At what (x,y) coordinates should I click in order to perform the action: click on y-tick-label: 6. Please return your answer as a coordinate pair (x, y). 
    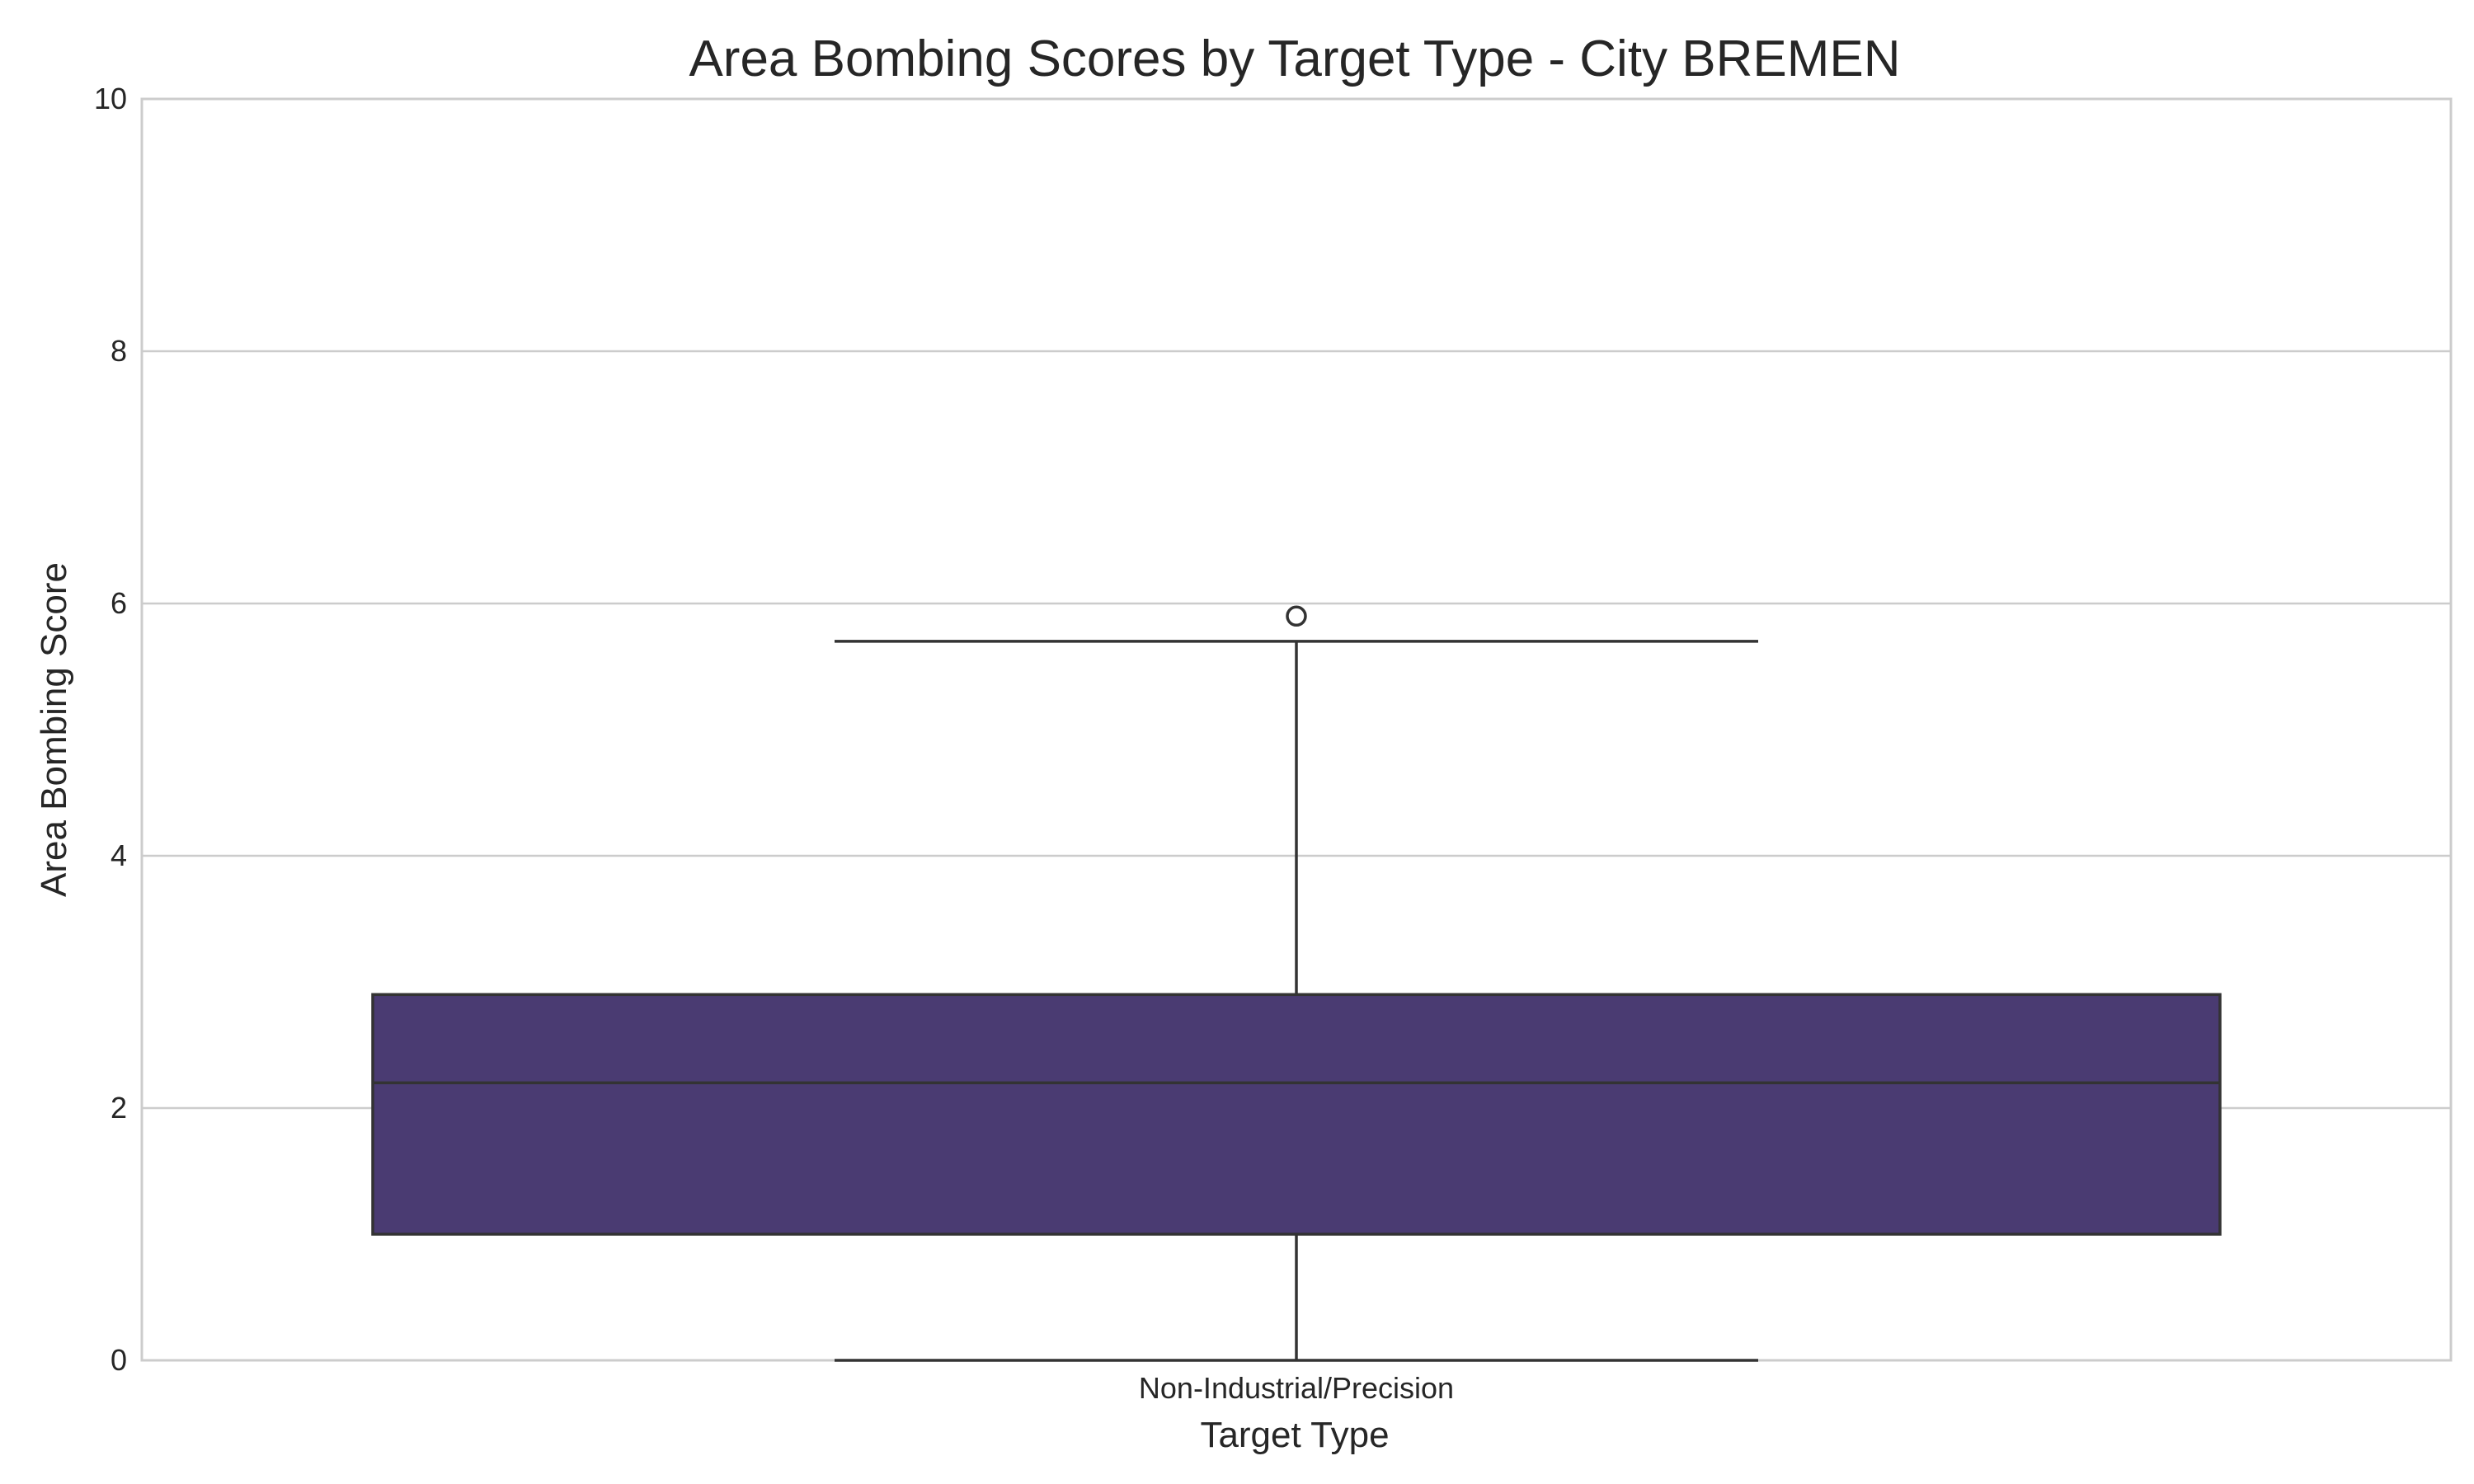
    Looking at the image, I should click on (119, 603).